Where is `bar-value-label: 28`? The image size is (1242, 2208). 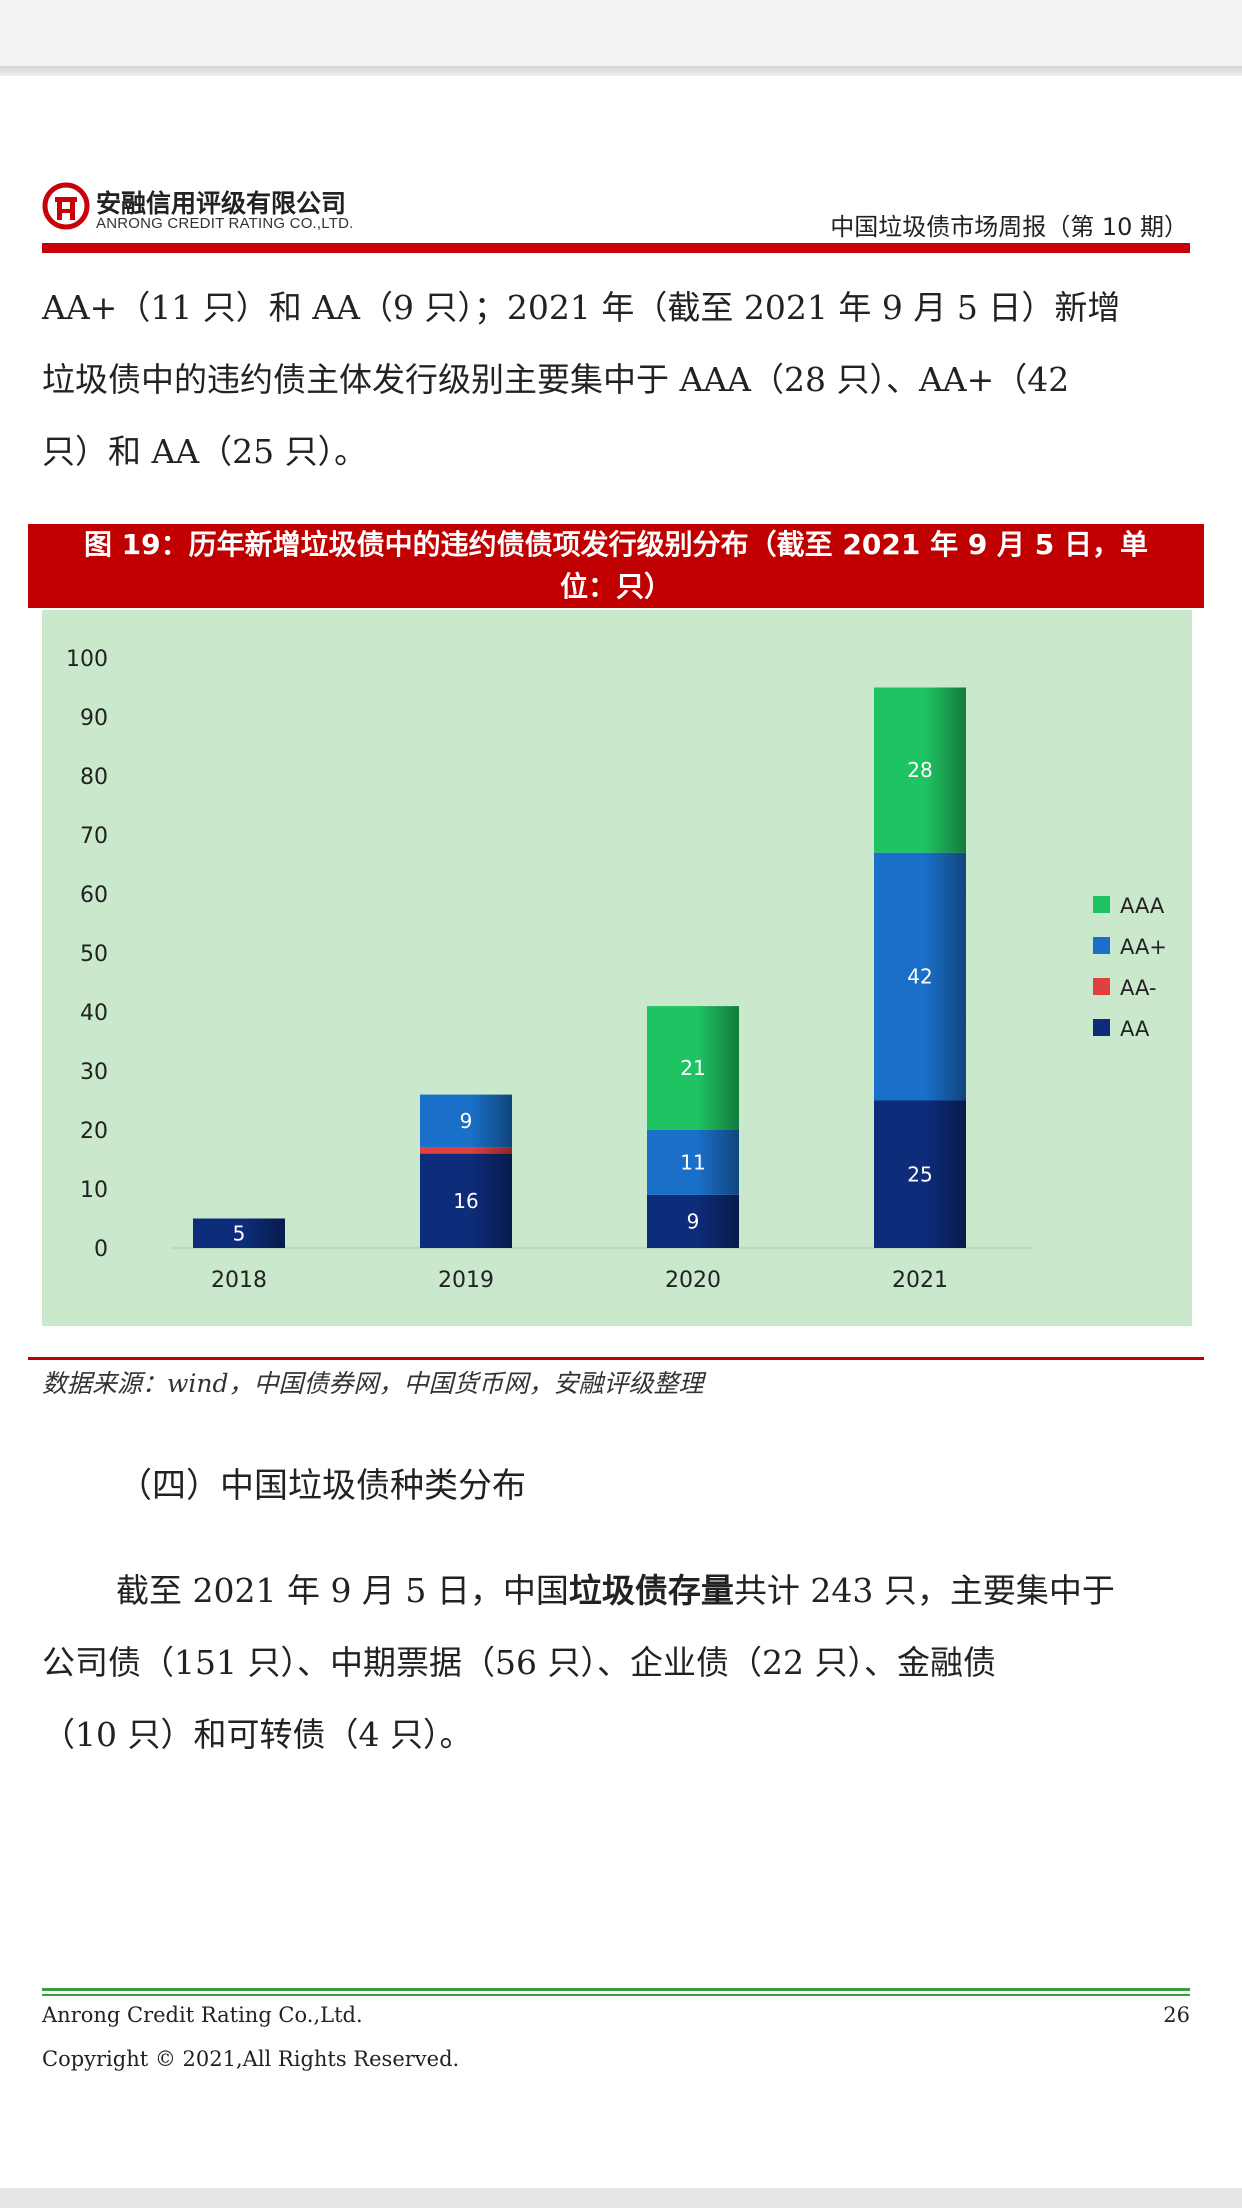 bar-value-label: 28 is located at coordinates (919, 770).